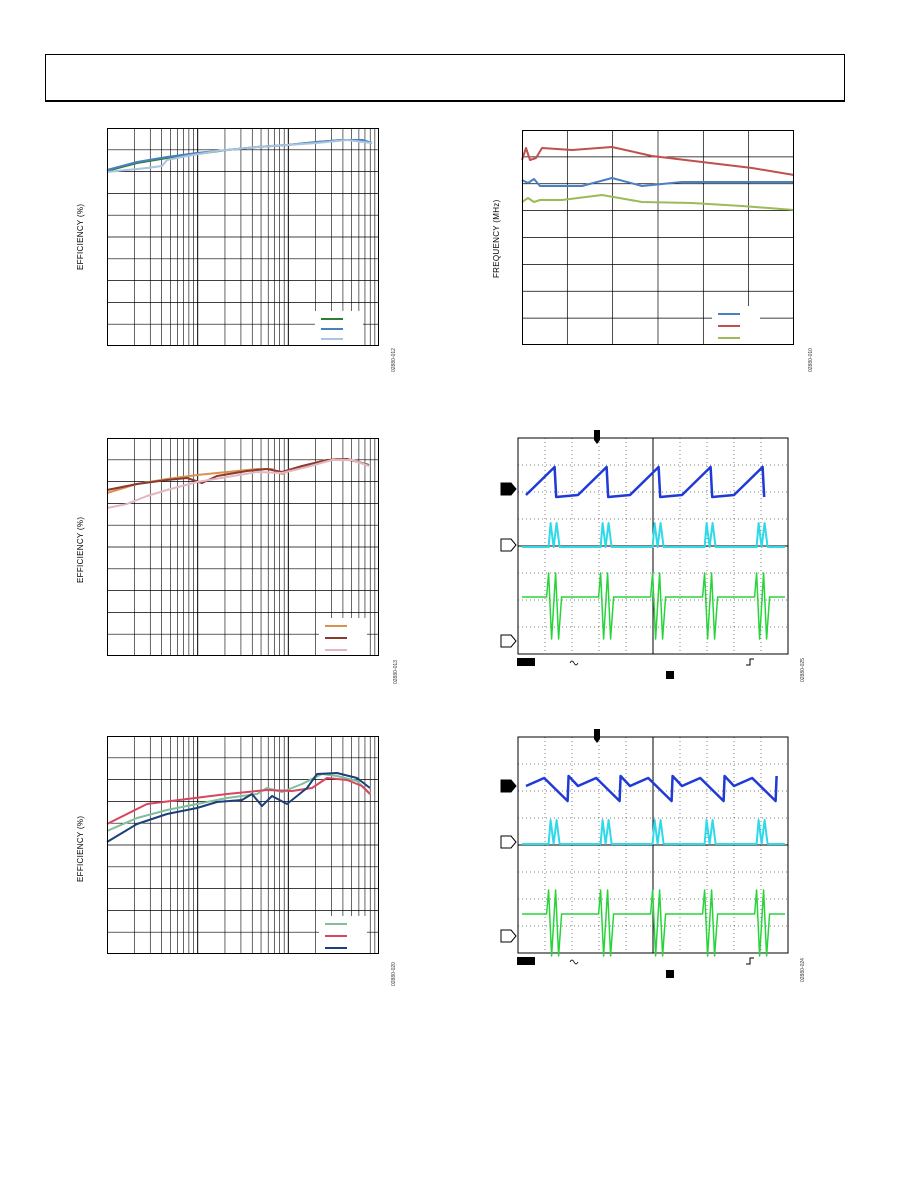 The image size is (918, 1188). What do you see at coordinates (597, 437) in the screenshot?
I see `svg-scope1-trigger-marker` at bounding box center [597, 437].